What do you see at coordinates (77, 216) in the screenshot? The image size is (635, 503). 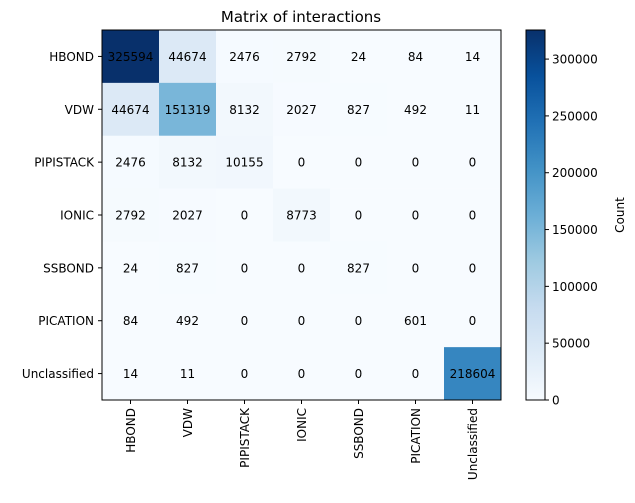 I see `y-tick-label: IONIC` at bounding box center [77, 216].